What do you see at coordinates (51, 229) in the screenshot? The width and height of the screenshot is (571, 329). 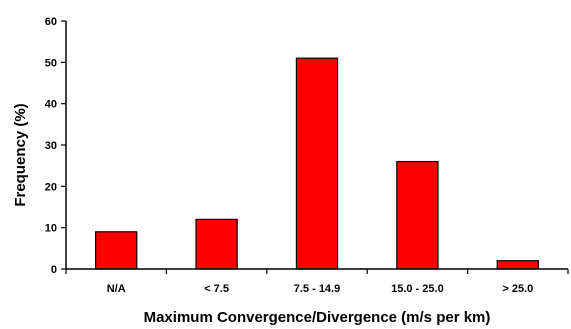 I see `y-tick-label: 10` at bounding box center [51, 229].